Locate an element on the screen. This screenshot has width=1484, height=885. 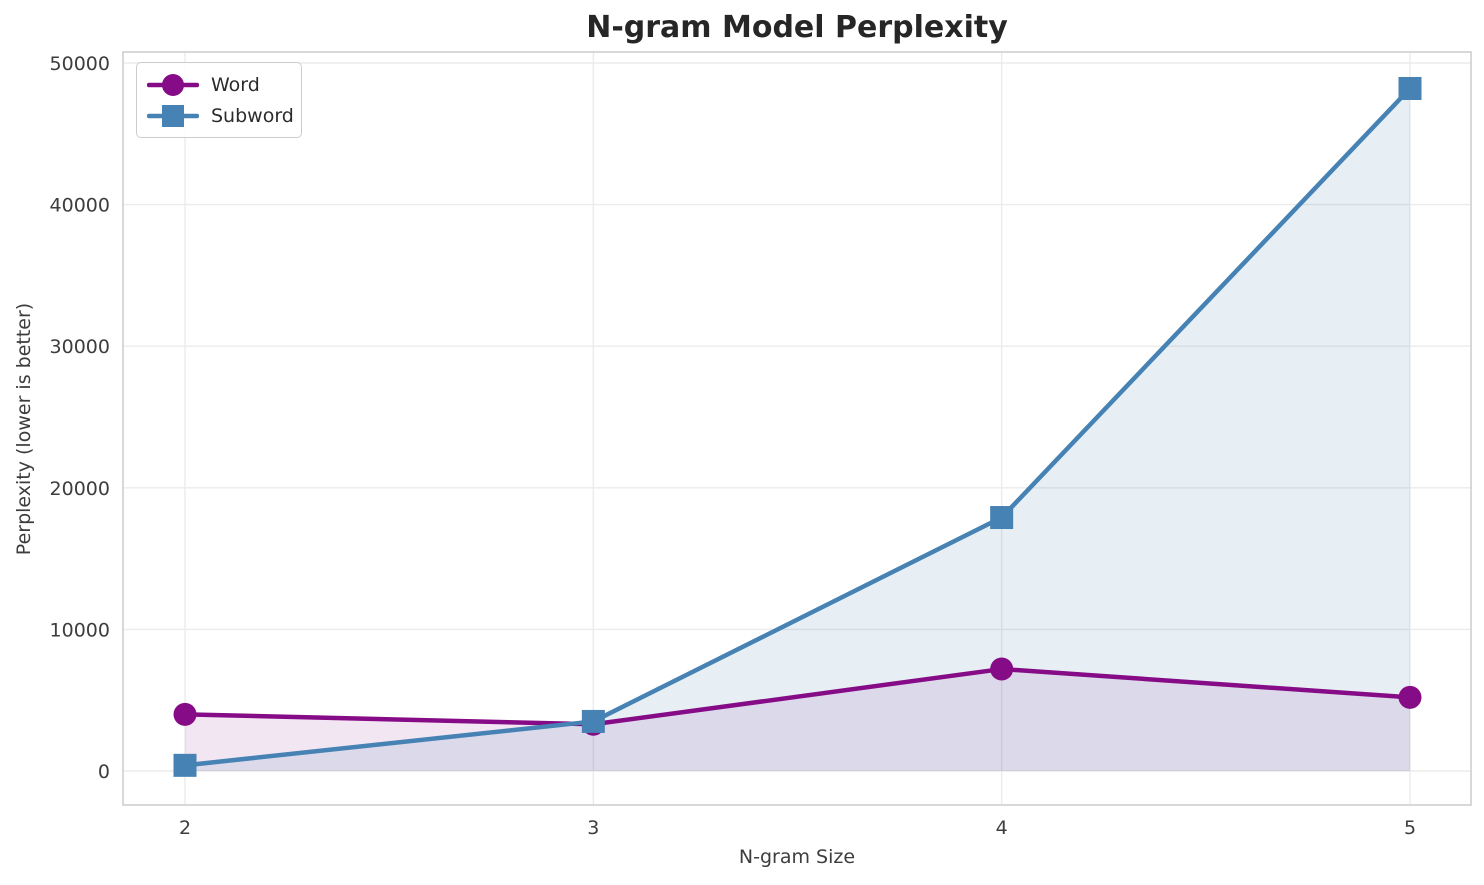
legend: Word Subword is located at coordinates (219, 100).